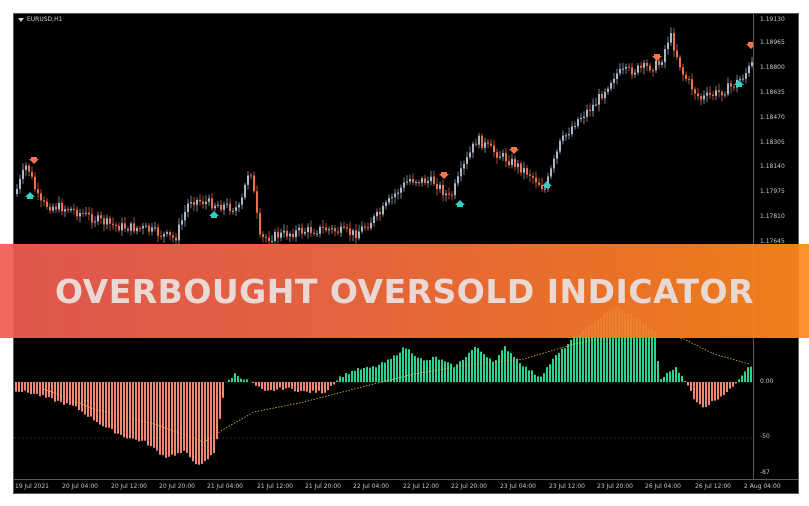 This screenshot has width=809, height=506. What do you see at coordinates (21, 19) in the screenshot?
I see `dropdown-triangle-icon` at bounding box center [21, 19].